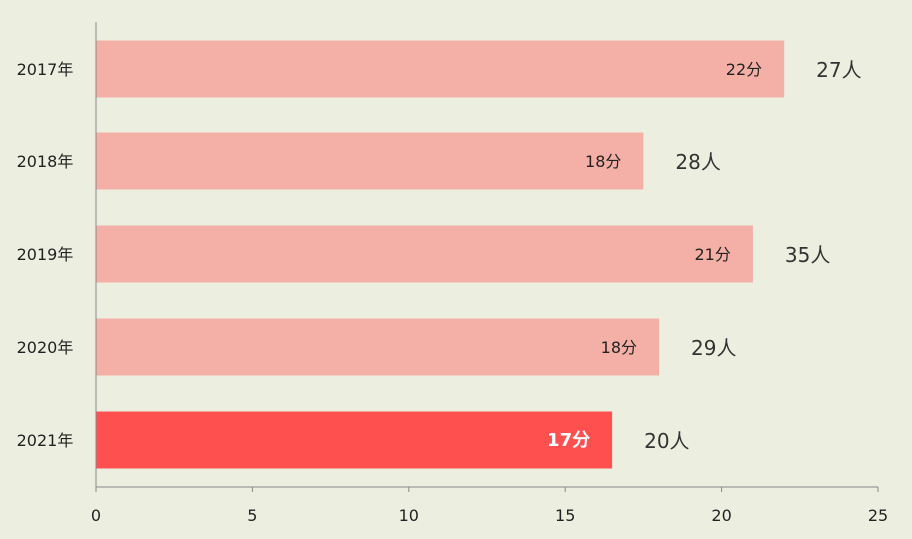  I want to click on count-label-0: 27人, so click(838, 70).